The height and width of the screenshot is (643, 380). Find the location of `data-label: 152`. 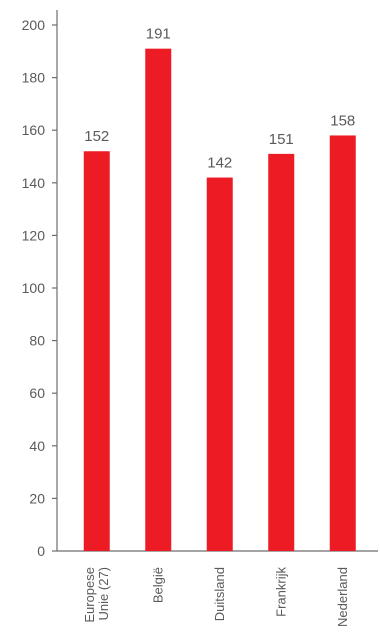

data-label: 152 is located at coordinates (96, 136).